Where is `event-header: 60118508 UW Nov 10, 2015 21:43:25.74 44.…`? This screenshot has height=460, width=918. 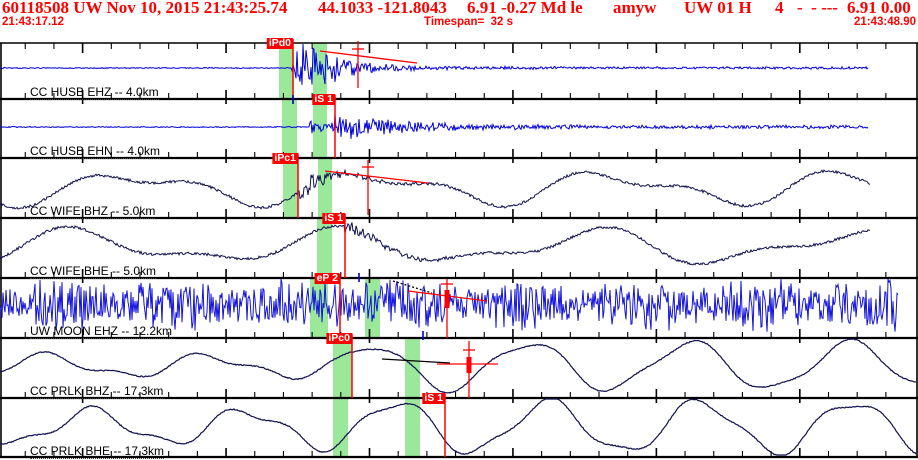
event-header: 60118508 UW Nov 10, 2015 21:43:25.74 44.… is located at coordinates (459, 8).